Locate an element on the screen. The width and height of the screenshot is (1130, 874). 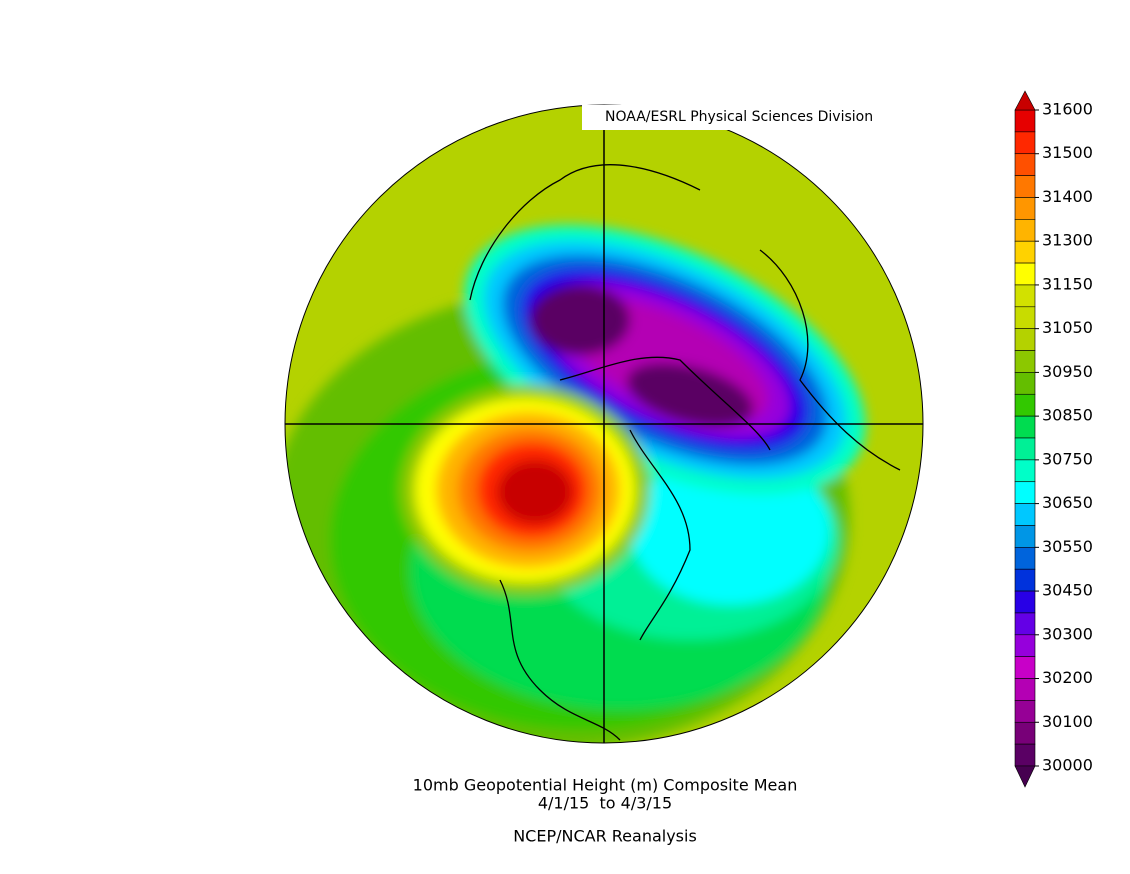
colorbar-label: 30450 is located at coordinates (1067, 590).